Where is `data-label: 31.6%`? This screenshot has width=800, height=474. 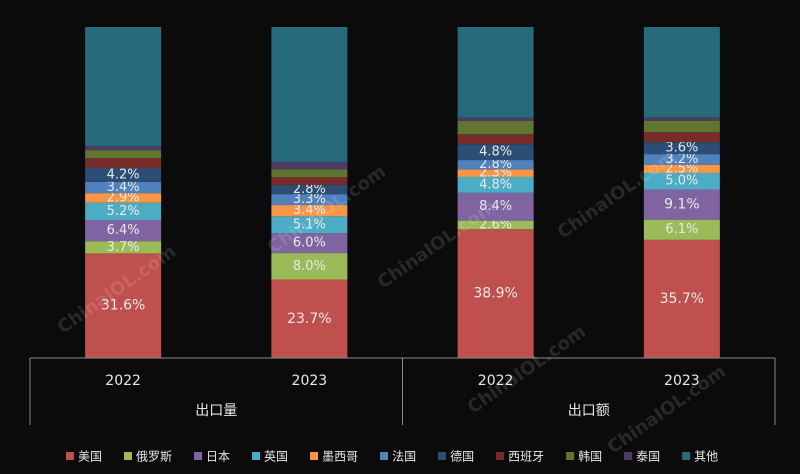
data-label: 31.6% is located at coordinates (123, 306).